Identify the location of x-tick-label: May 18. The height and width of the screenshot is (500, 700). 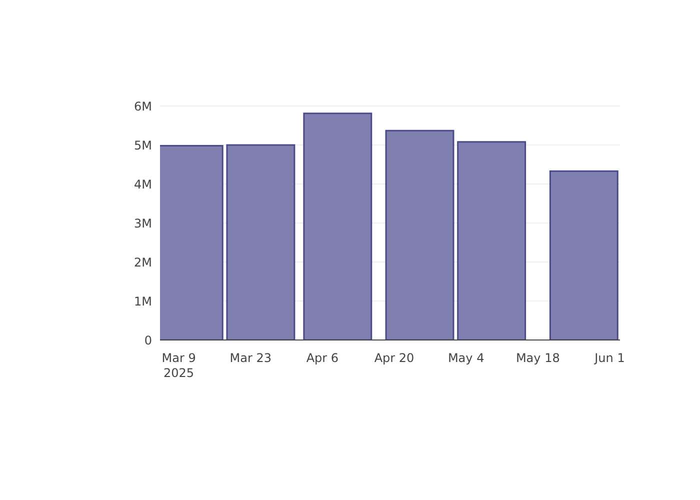
(538, 358).